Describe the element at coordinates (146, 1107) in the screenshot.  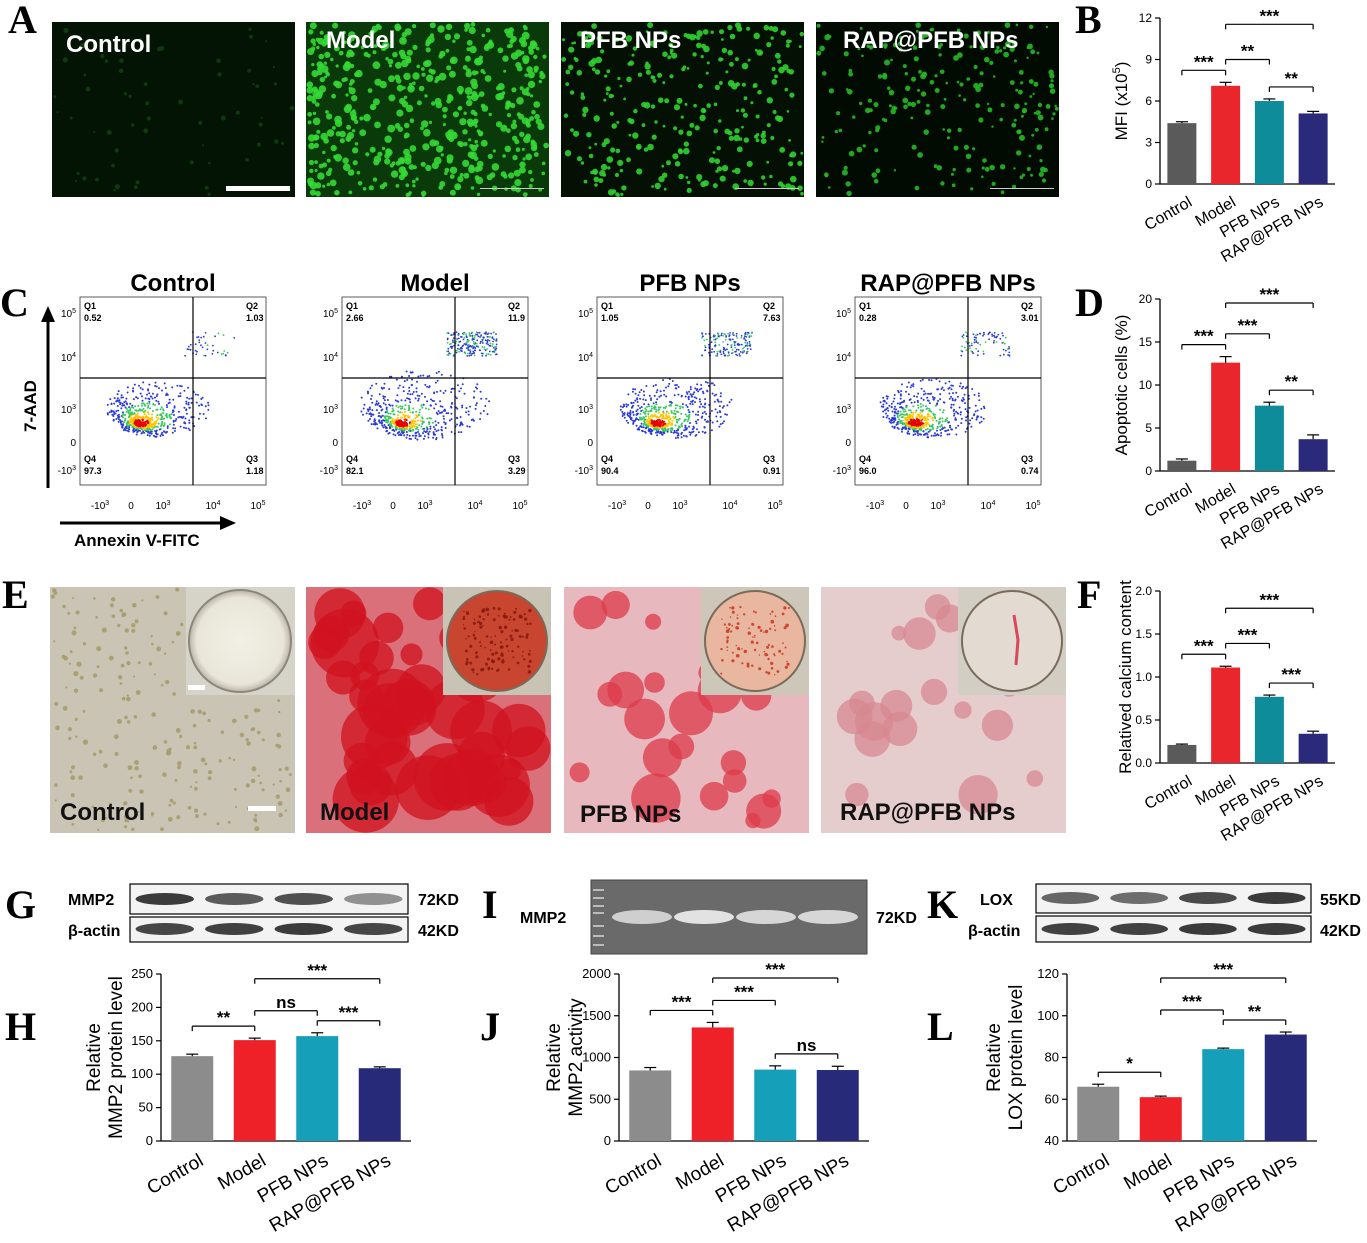
I see `y-tick-label: 50` at that location.